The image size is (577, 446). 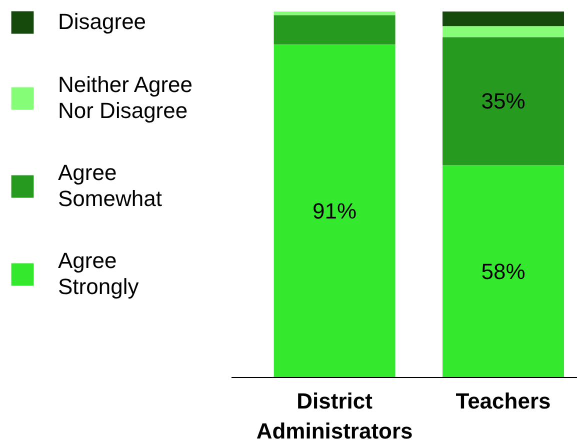 I want to click on legend-label: Agree Strongly, so click(x=98, y=274).